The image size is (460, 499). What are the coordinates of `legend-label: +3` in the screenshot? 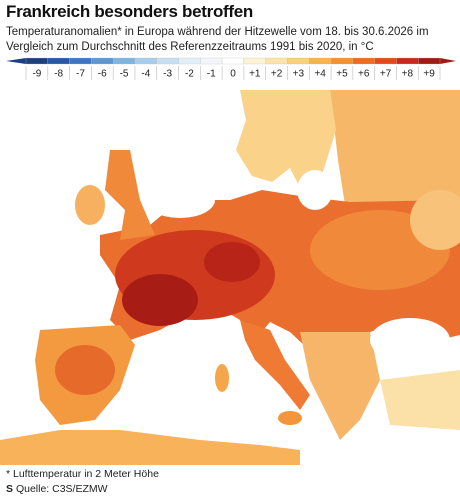 It's located at (299, 74).